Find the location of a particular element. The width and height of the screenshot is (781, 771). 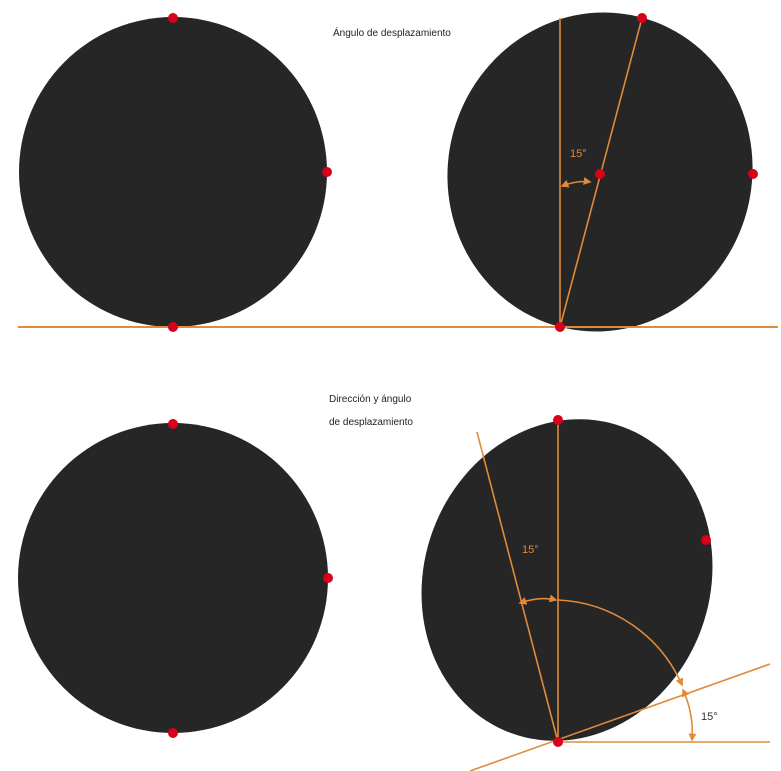

top-left-point-right is located at coordinates (327, 172).